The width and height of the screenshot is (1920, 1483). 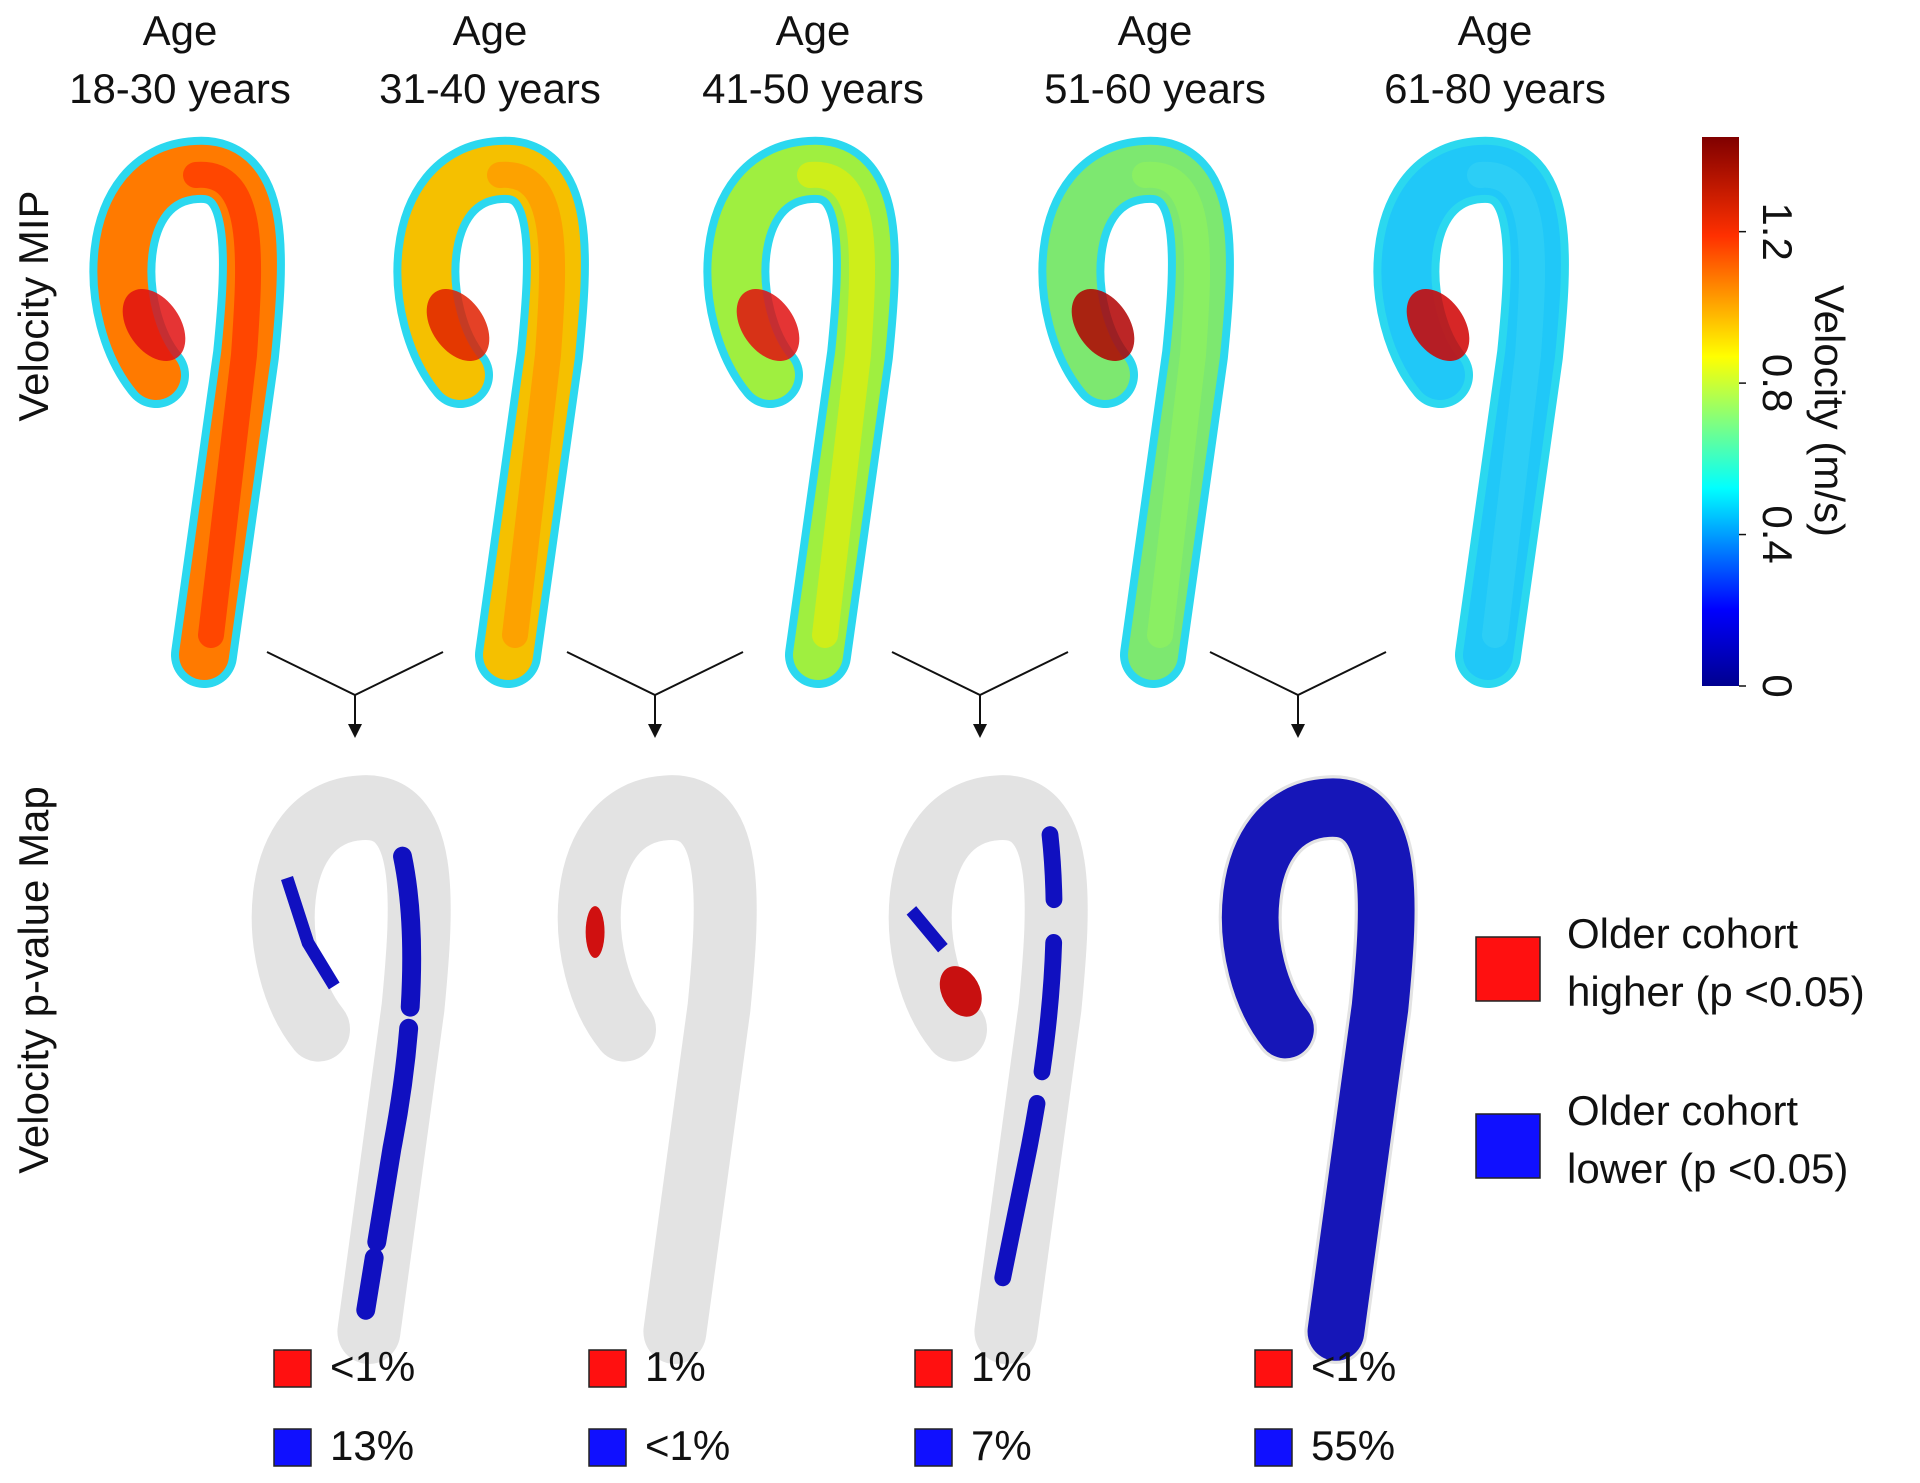 I want to click on colorbar-label: Velocity (m/s), so click(x=1829, y=411).